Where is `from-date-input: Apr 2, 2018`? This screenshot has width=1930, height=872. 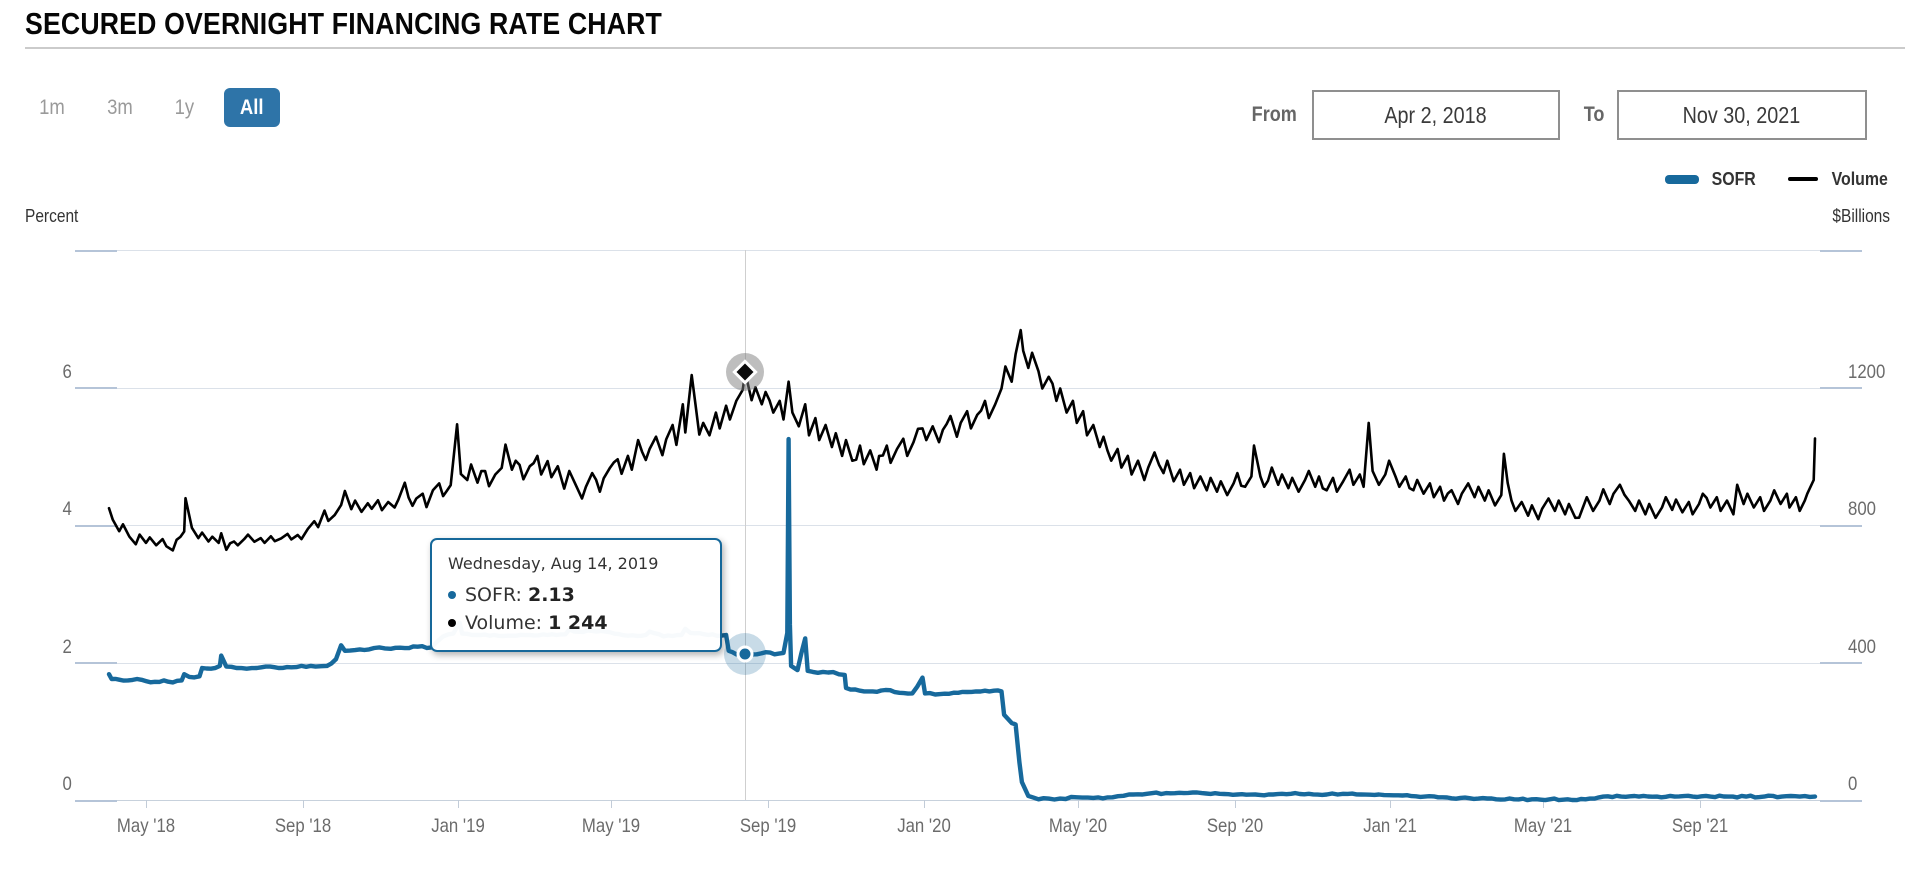 from-date-input: Apr 2, 2018 is located at coordinates (1435, 115).